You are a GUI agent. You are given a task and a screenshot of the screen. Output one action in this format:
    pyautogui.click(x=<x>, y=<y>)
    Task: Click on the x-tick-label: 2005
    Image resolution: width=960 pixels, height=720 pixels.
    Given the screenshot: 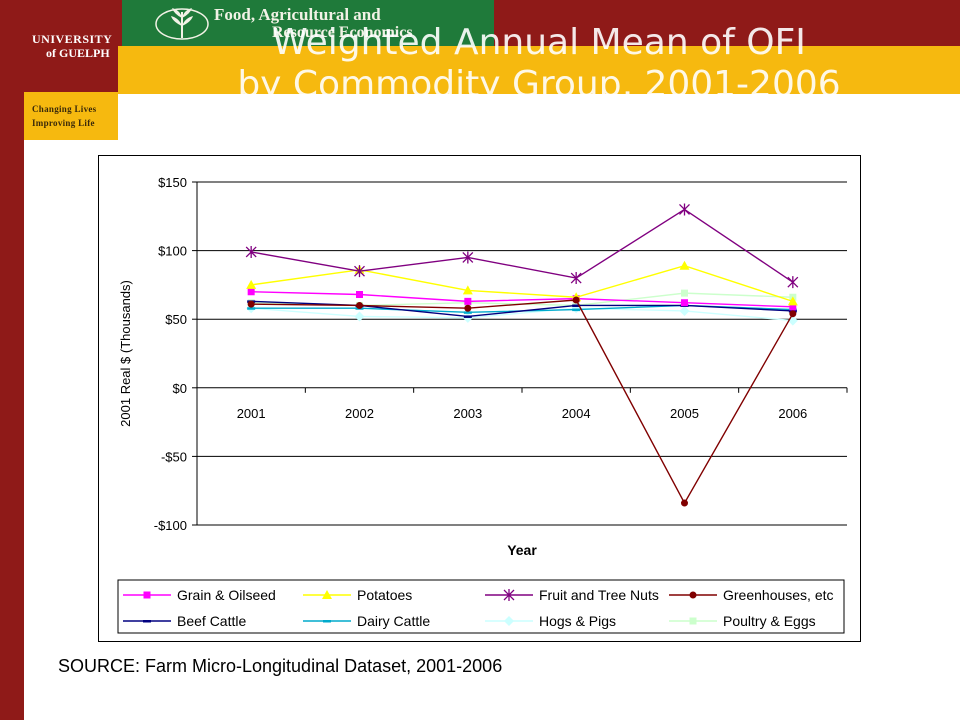 What is the action you would take?
    pyautogui.click(x=684, y=413)
    